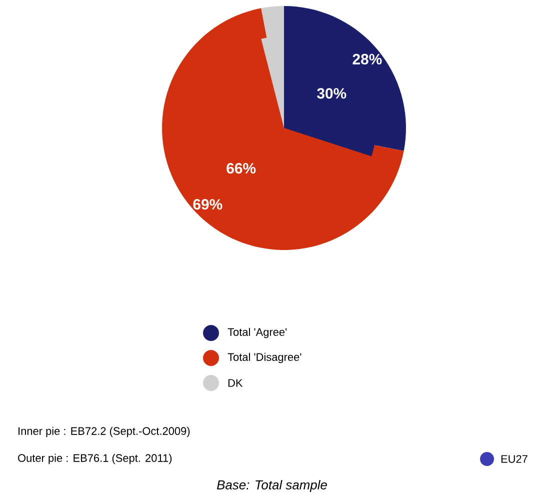 This screenshot has width=543, height=497. What do you see at coordinates (331, 93) in the screenshot?
I see `data-label: 30%` at bounding box center [331, 93].